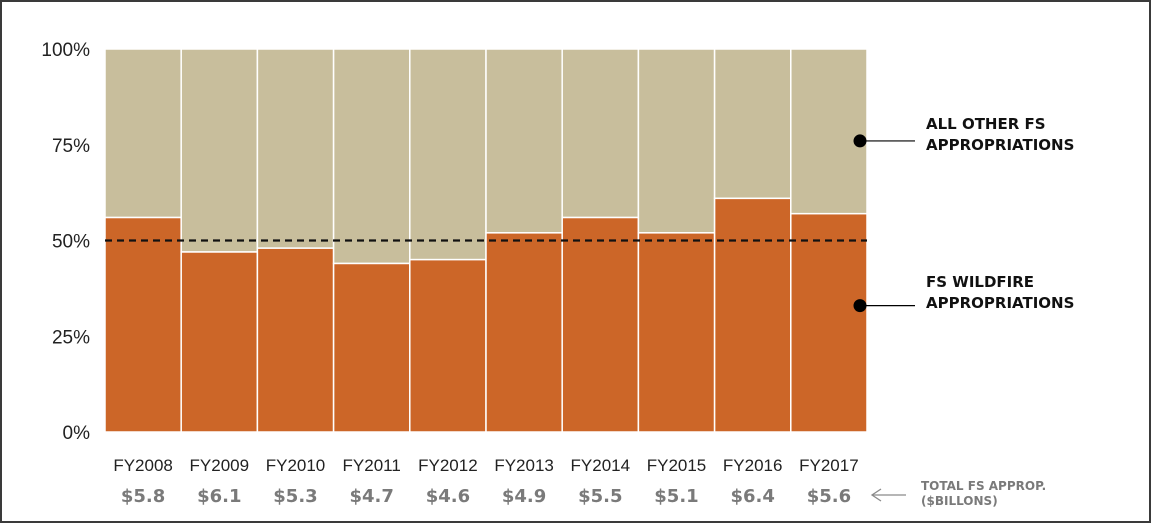  What do you see at coordinates (829, 131) in the screenshot?
I see `bar-other-fy2017` at bounding box center [829, 131].